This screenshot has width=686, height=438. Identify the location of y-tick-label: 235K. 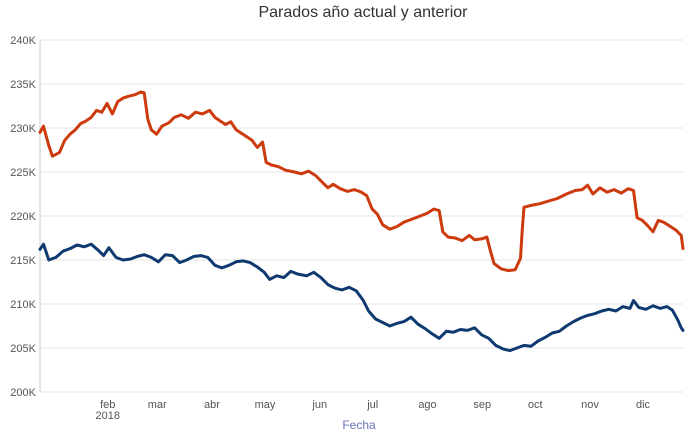
(23, 85).